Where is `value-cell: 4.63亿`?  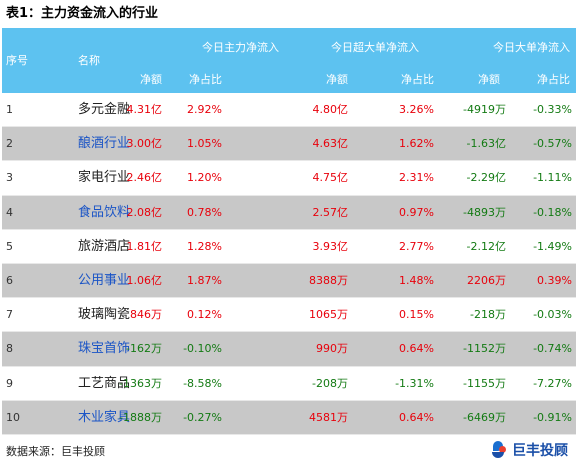
value-cell: 4.63亿 is located at coordinates (330, 144).